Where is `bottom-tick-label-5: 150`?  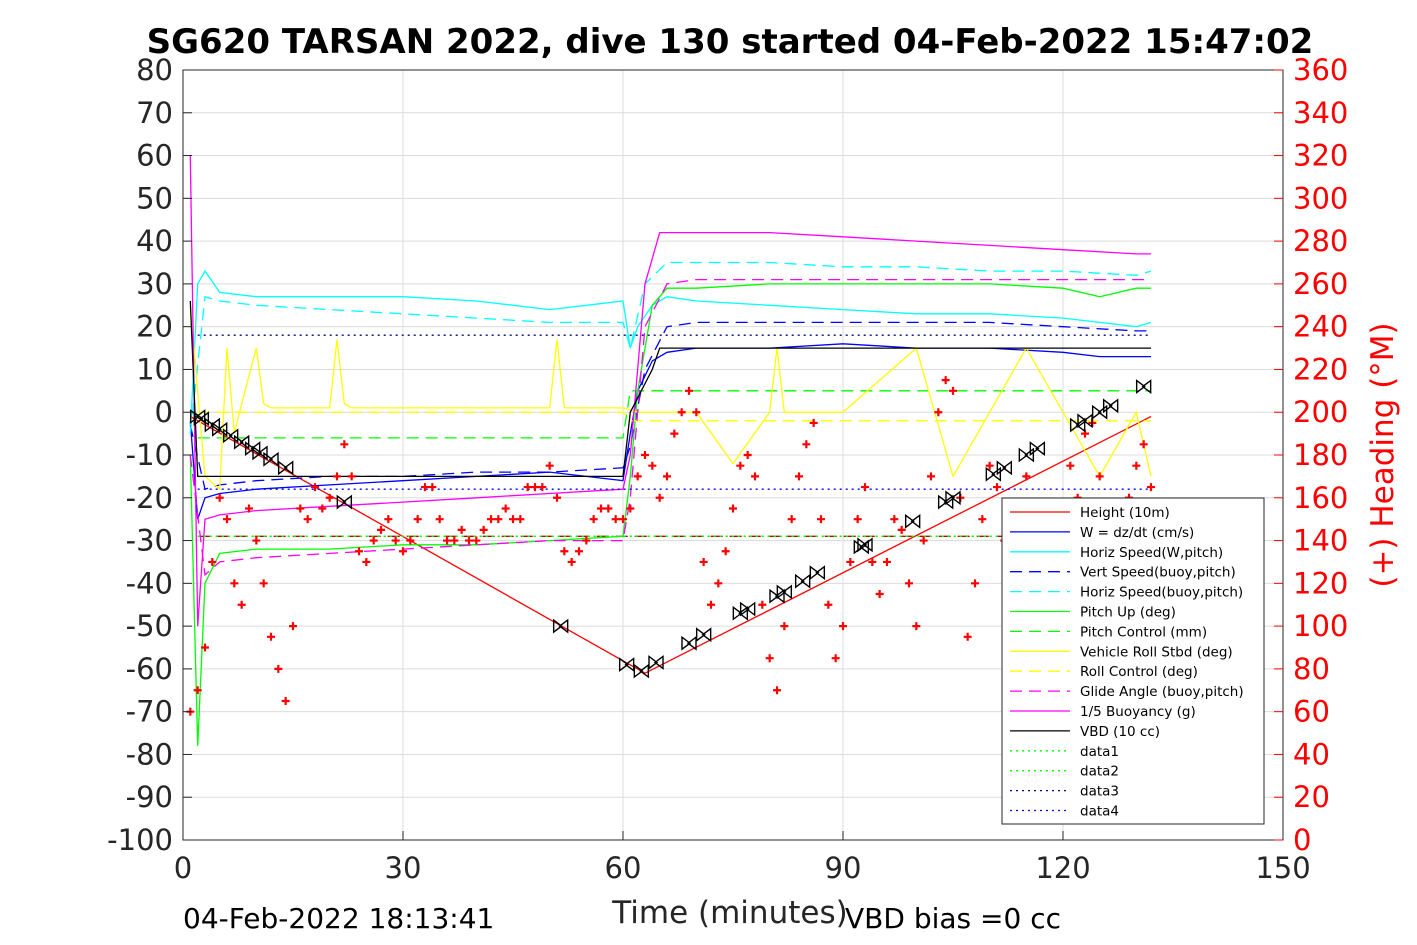
bottom-tick-label-5: 150 is located at coordinates (1282, 868).